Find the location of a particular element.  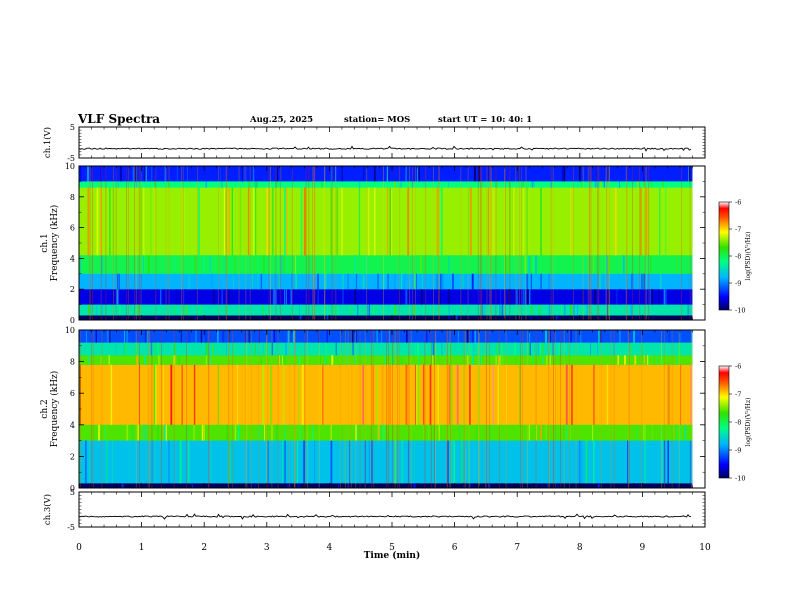

y-tick-label: 6 is located at coordinates (72, 228).